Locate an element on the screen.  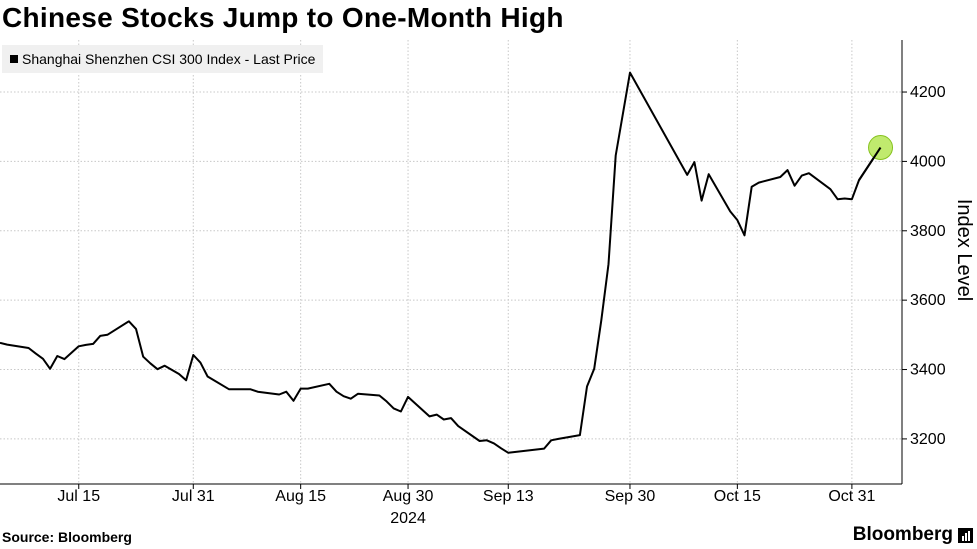
legend-swatch is located at coordinates (14, 59).